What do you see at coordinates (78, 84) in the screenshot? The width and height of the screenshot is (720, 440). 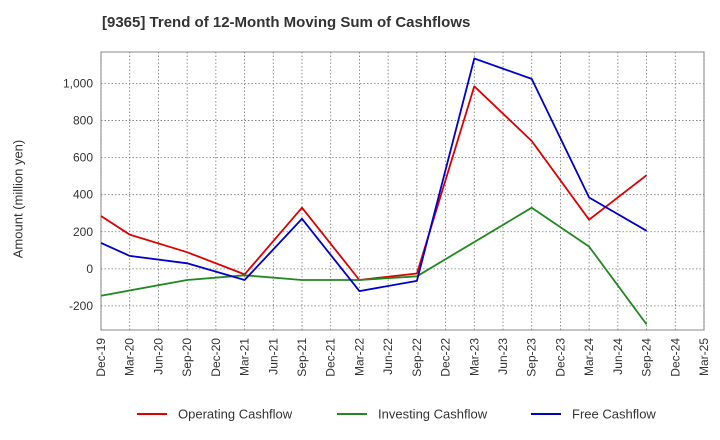 I see `y-tick-label: 1,000` at bounding box center [78, 84].